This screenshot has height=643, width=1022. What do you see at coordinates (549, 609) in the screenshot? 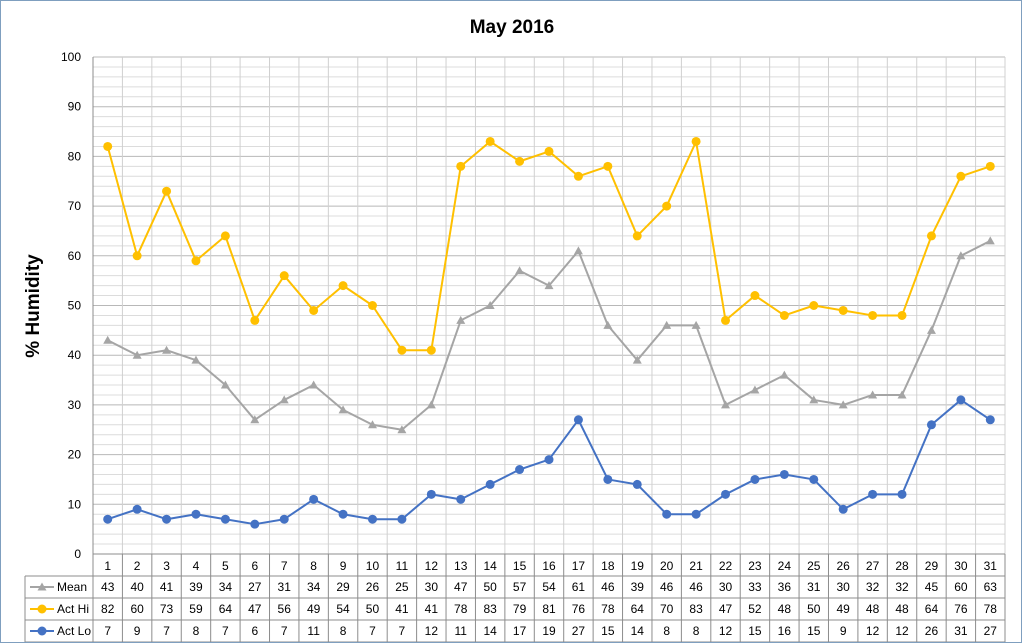
I see `data-table-cell: 81` at bounding box center [549, 609].